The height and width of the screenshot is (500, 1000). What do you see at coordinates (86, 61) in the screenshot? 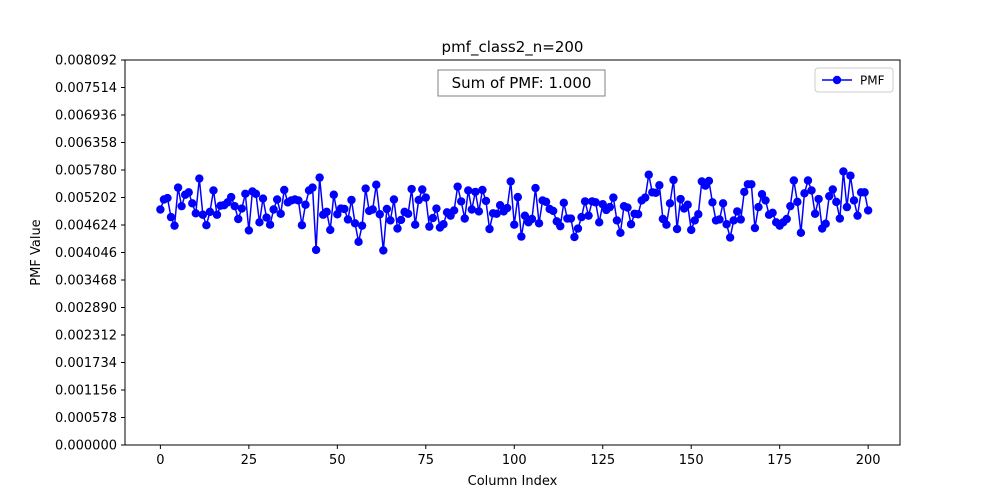
I see `y-tick-label: 0.008092` at bounding box center [86, 61].